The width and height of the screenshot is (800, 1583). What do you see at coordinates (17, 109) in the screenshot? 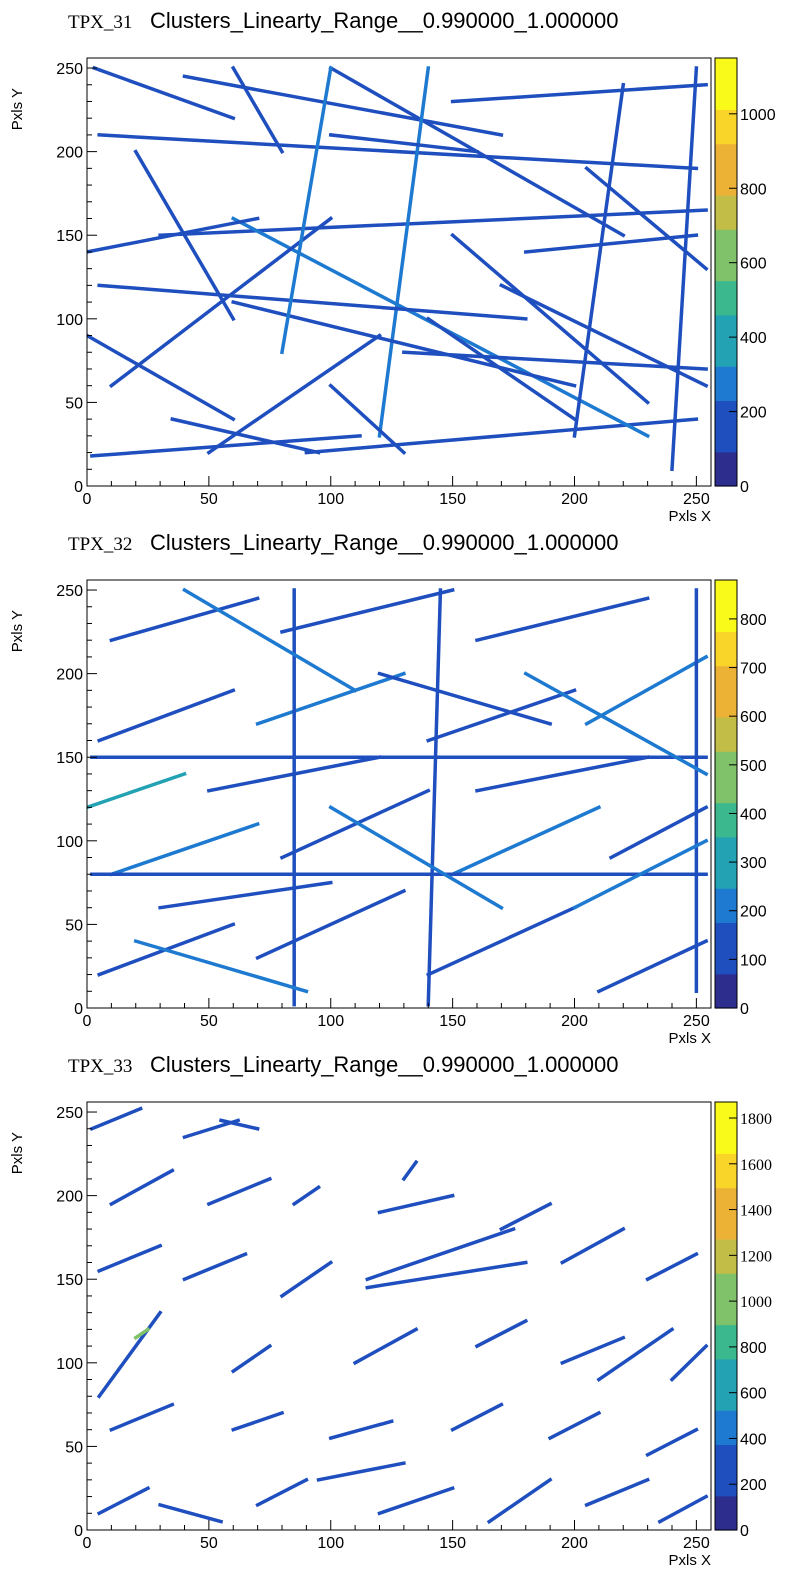
I see `y-axis-label: Pxls Y` at bounding box center [17, 109].